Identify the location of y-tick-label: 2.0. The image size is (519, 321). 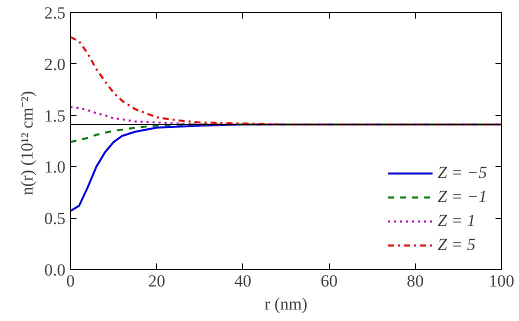
(55, 64).